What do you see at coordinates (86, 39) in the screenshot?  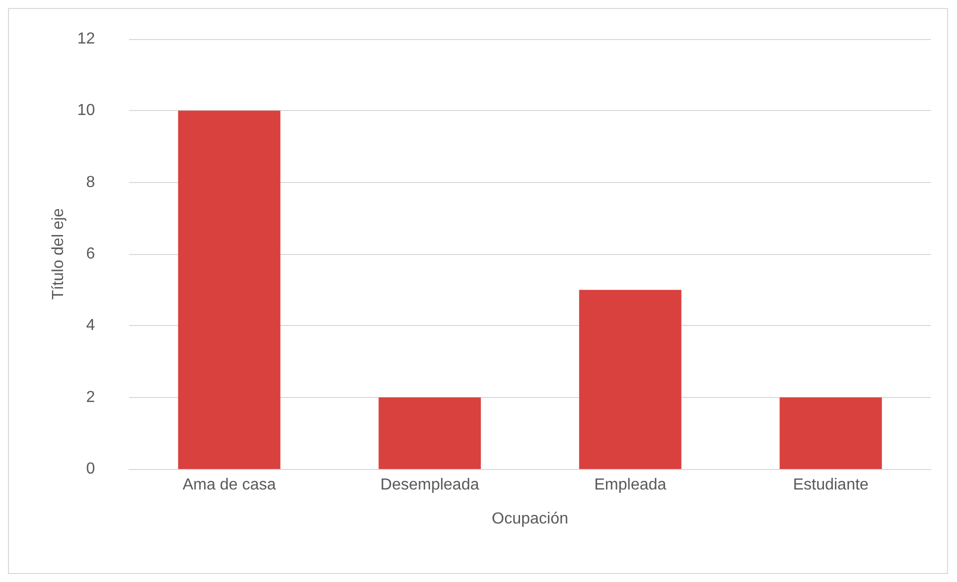 I see `y-tick-label: 12` at bounding box center [86, 39].